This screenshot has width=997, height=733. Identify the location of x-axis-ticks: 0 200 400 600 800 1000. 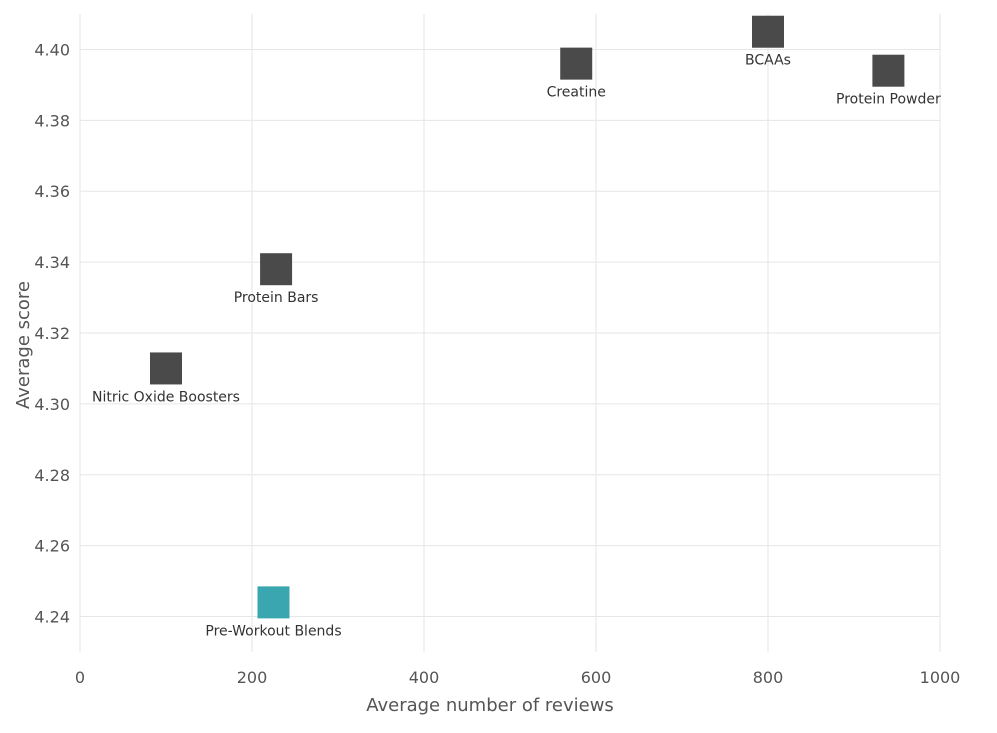
(517, 677).